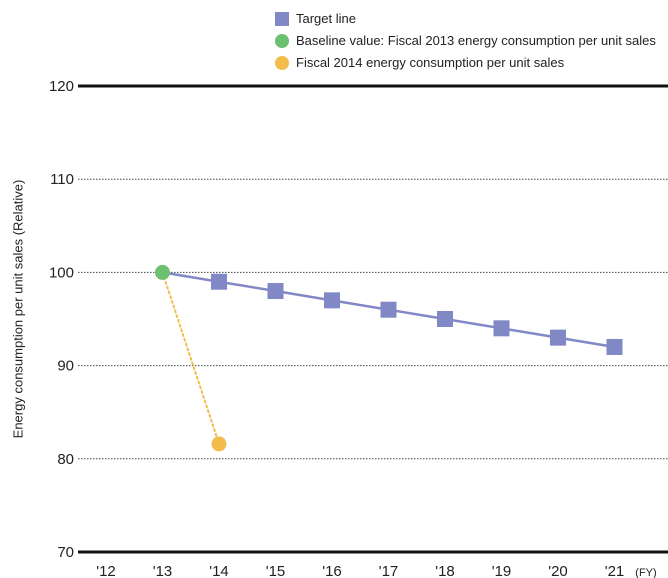 This screenshot has height=578, width=668. Describe the element at coordinates (61, 272) in the screenshot. I see `y-tick-label: 100` at that location.